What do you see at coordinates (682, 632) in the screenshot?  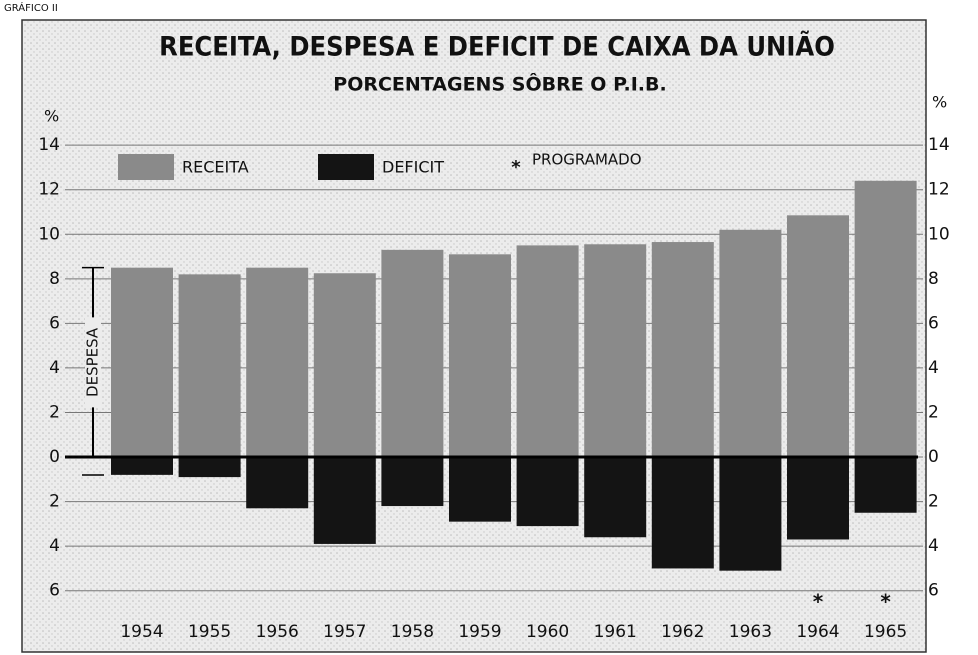 I see `x-tick-label: 1962` at bounding box center [682, 632].